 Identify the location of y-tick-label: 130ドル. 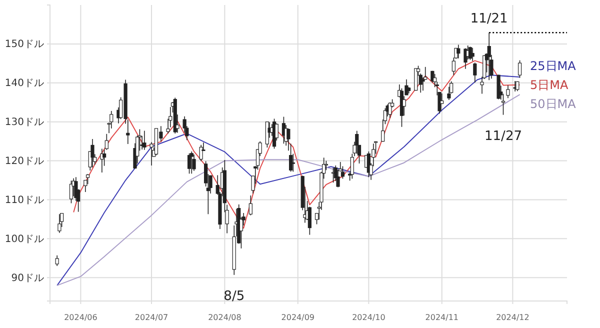
(24, 122).